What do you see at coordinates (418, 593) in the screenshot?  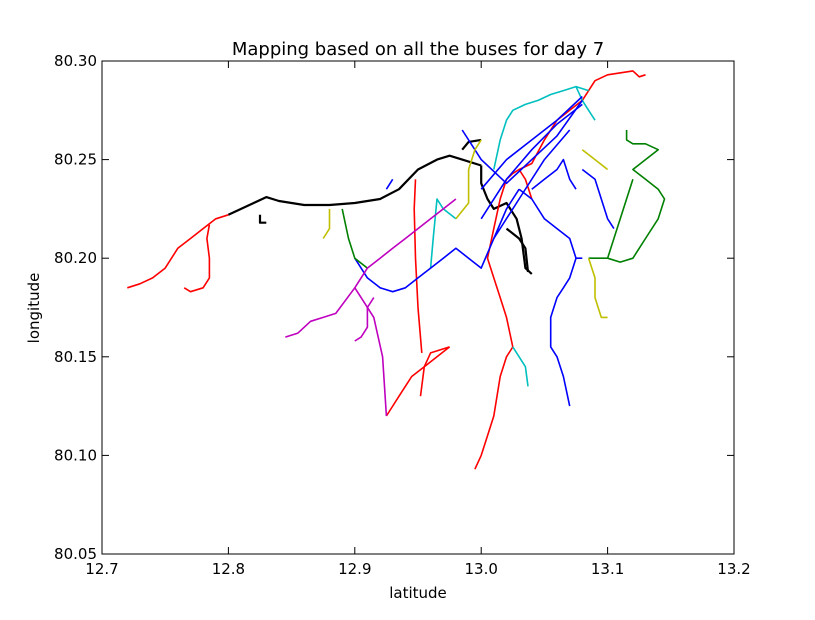 I see `x-axis-label: latitude` at bounding box center [418, 593].